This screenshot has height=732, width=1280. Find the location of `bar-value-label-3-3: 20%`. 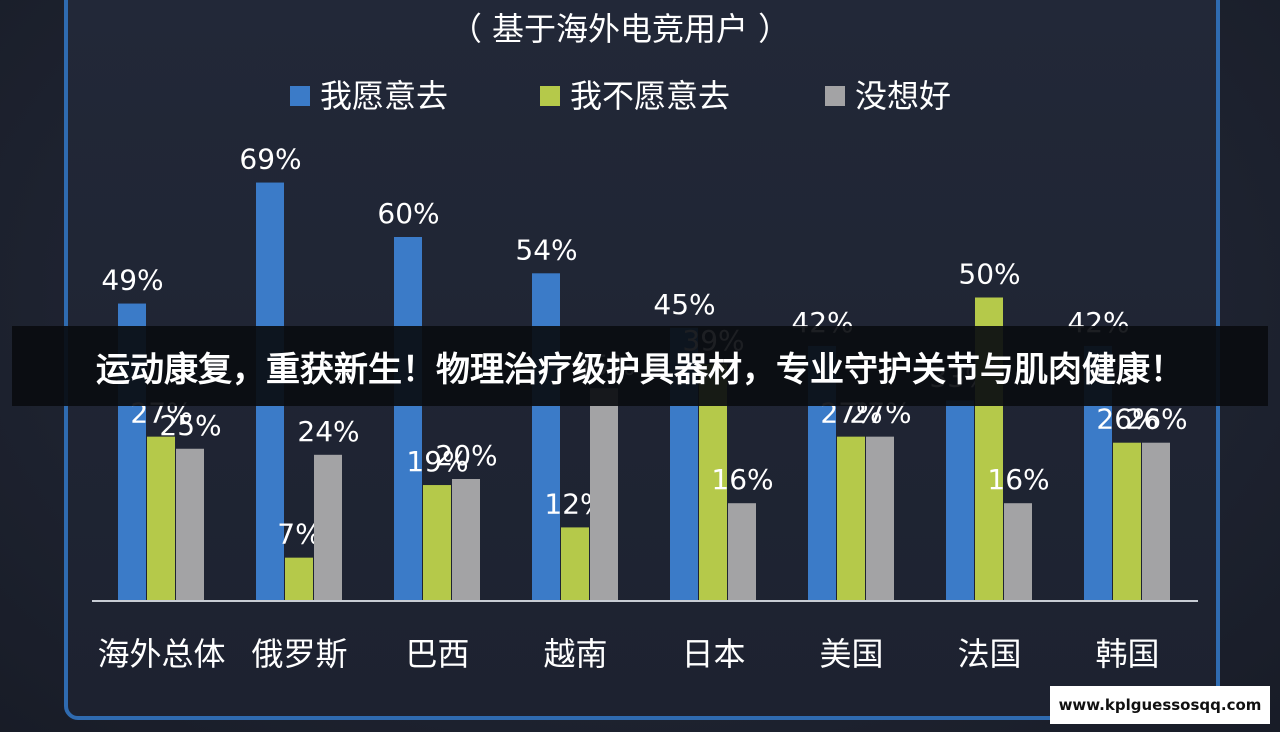

bar-value-label-3-3: 20% is located at coordinates (466, 455).